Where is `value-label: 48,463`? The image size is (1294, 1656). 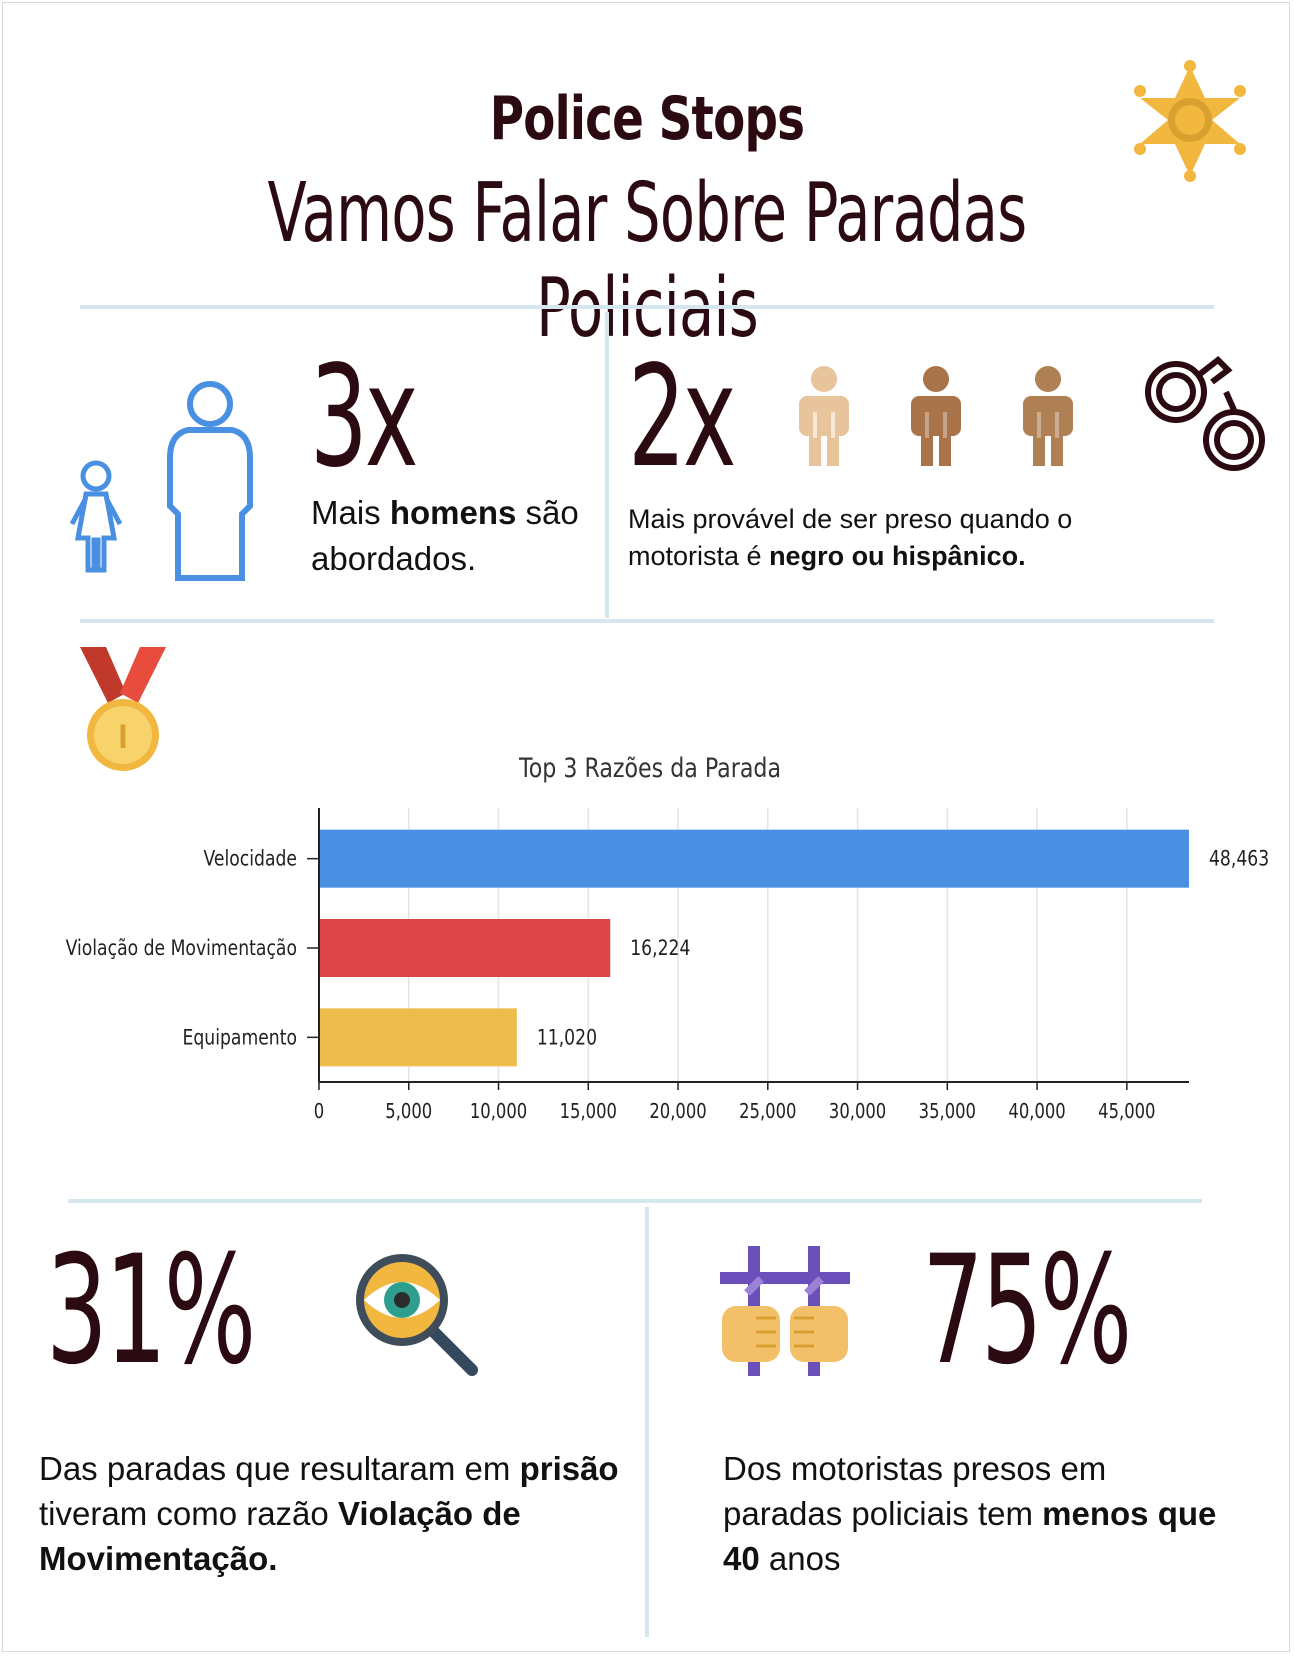 value-label: 48,463 is located at coordinates (1239, 858).